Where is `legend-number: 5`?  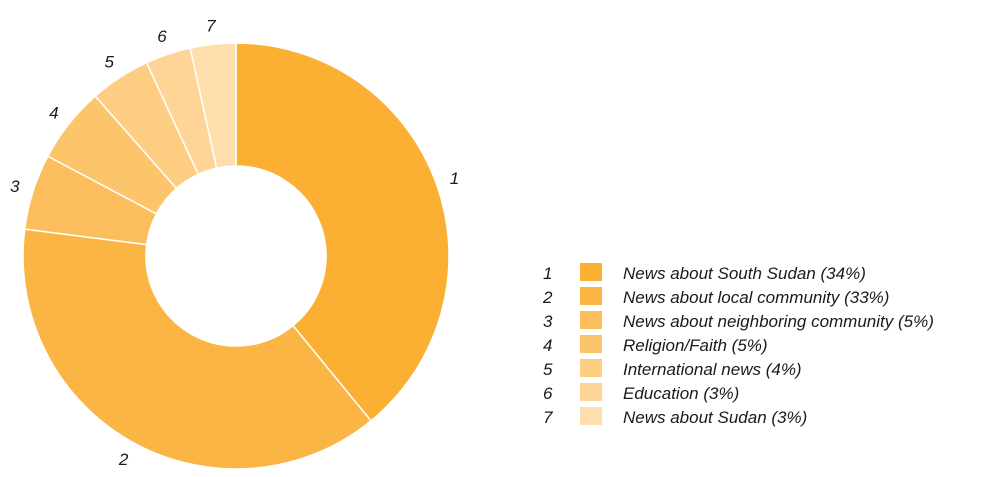
legend-number: 5 is located at coordinates (548, 369).